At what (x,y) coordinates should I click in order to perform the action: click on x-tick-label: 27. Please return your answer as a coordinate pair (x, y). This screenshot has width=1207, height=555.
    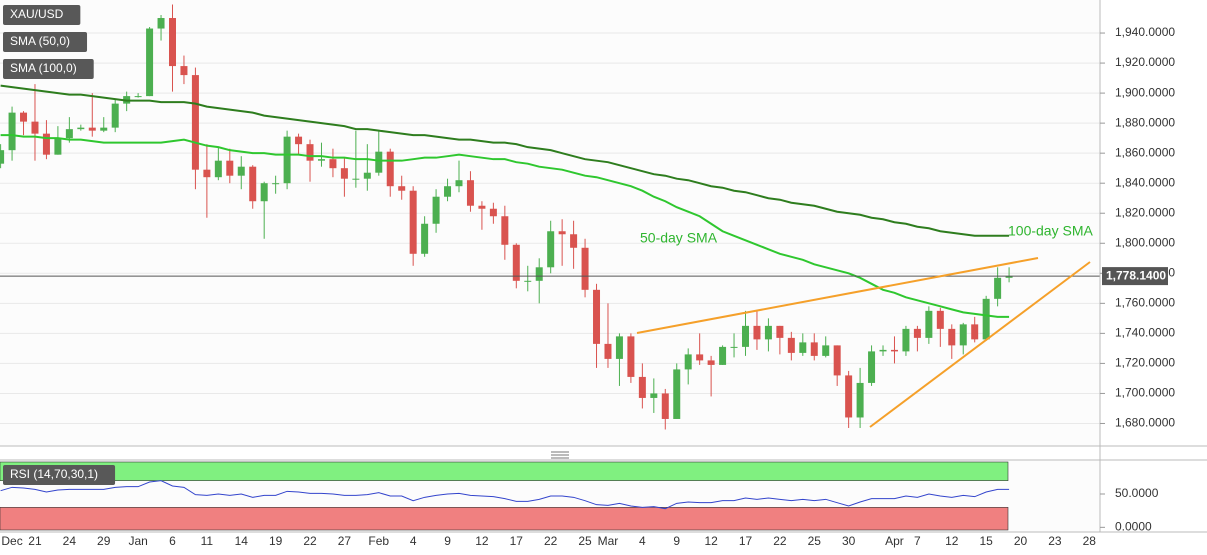
    Looking at the image, I should click on (345, 541).